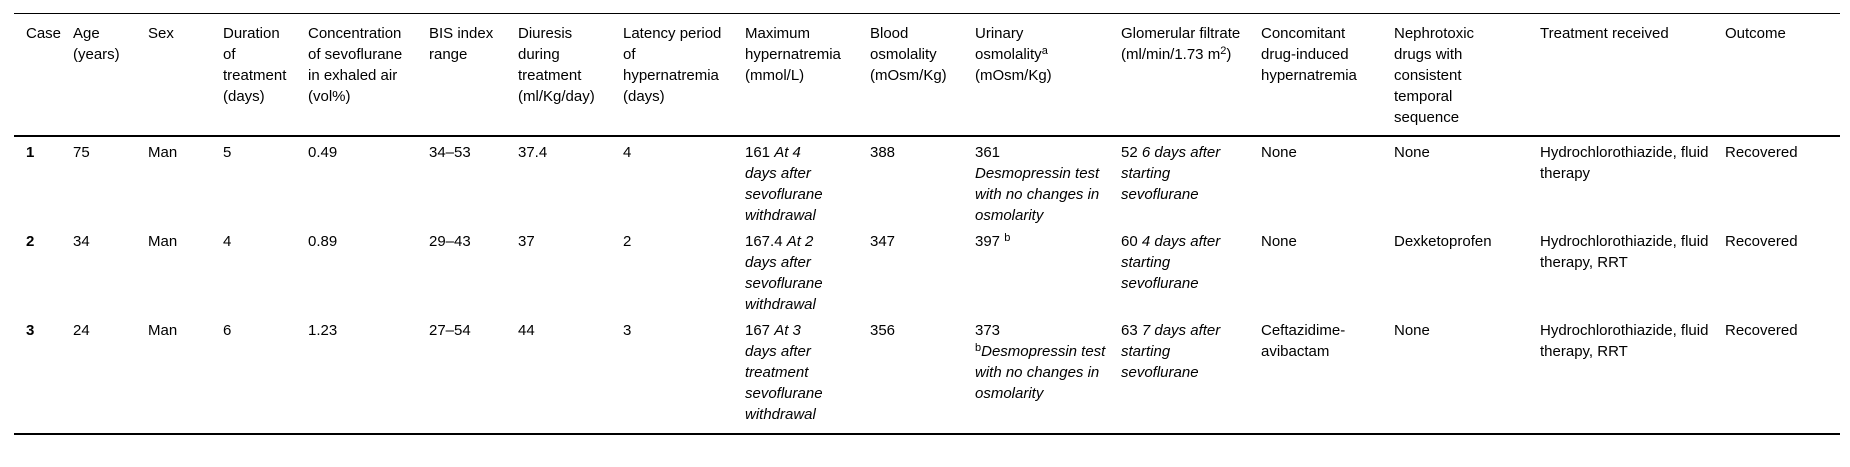 The image size is (1850, 467). I want to click on text-segment: 60, so click(1131, 241).